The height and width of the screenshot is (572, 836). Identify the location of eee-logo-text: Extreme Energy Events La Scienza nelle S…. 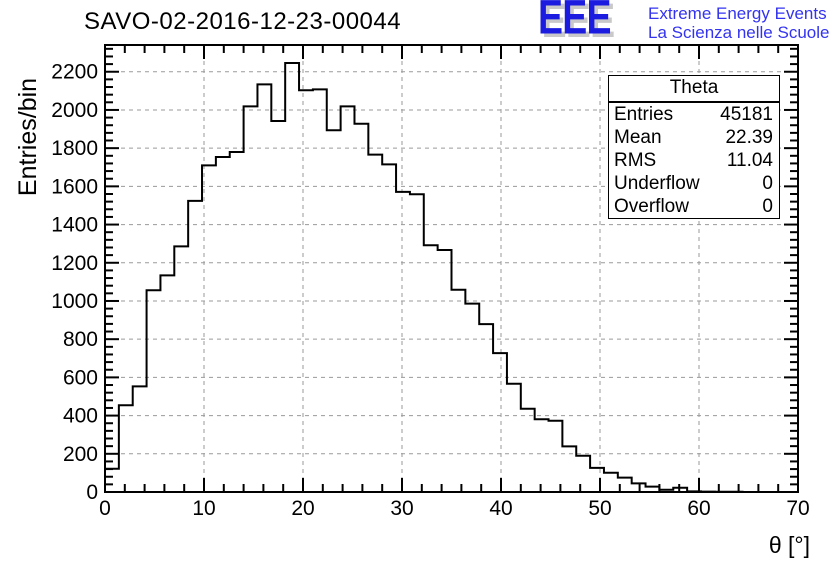
(738, 23).